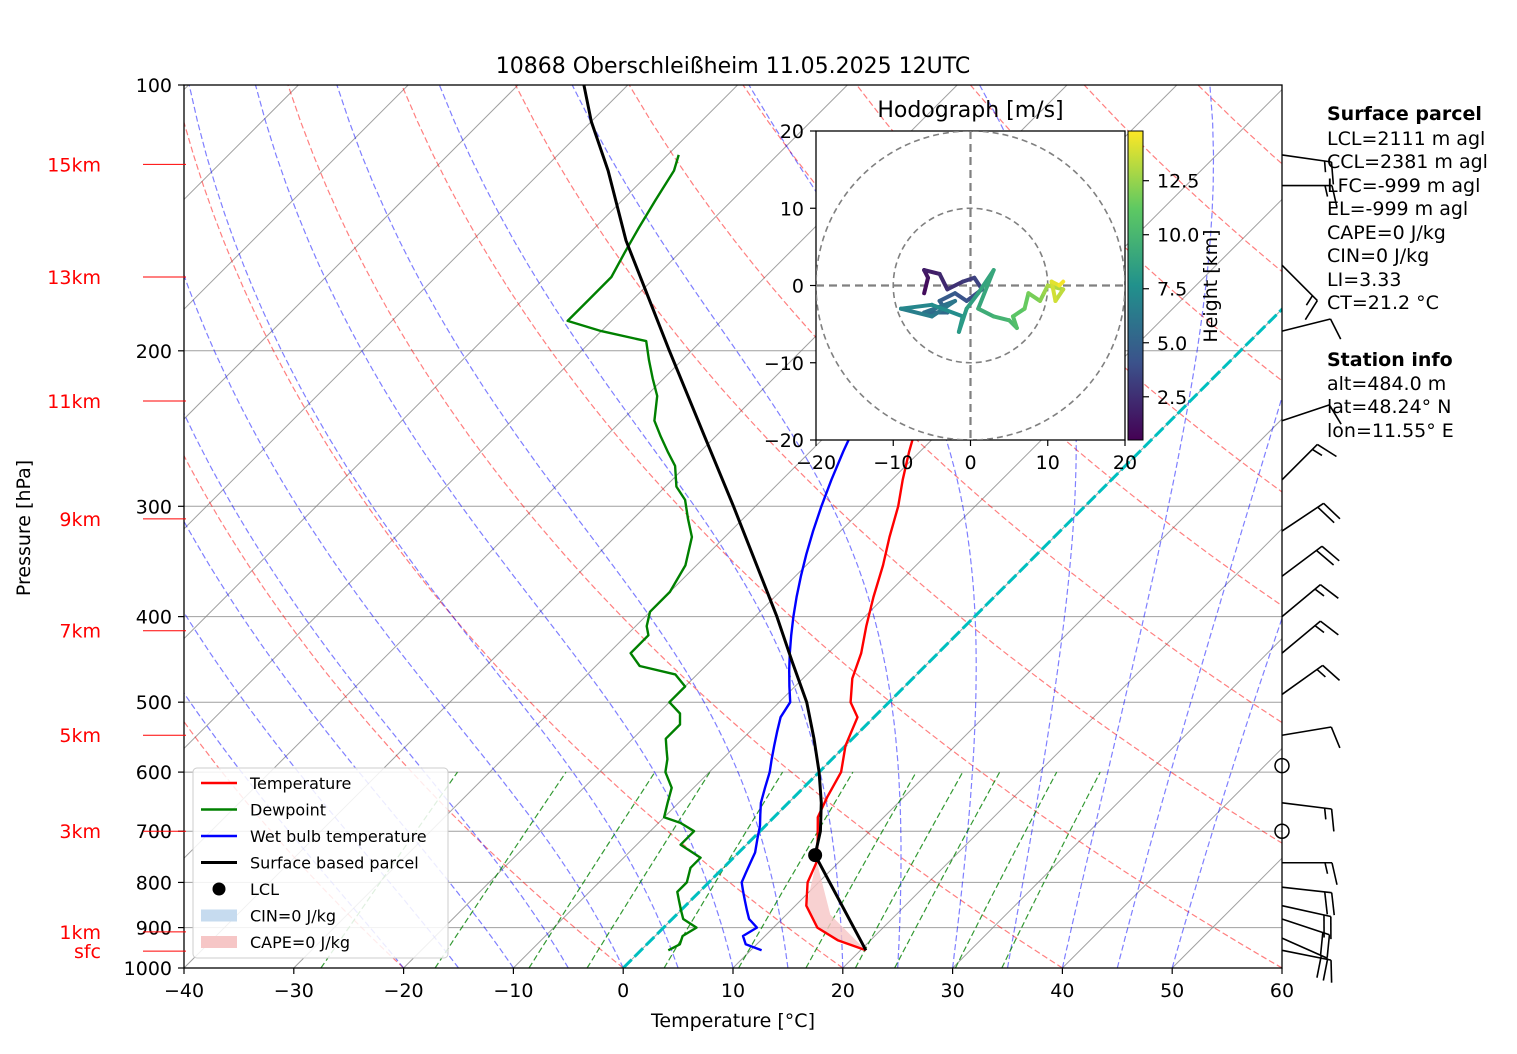 Image resolution: width=1517 pixels, height=1054 pixels. I want to click on surface-parcel-ccl: CCL=2381 m agl, so click(1407, 162).